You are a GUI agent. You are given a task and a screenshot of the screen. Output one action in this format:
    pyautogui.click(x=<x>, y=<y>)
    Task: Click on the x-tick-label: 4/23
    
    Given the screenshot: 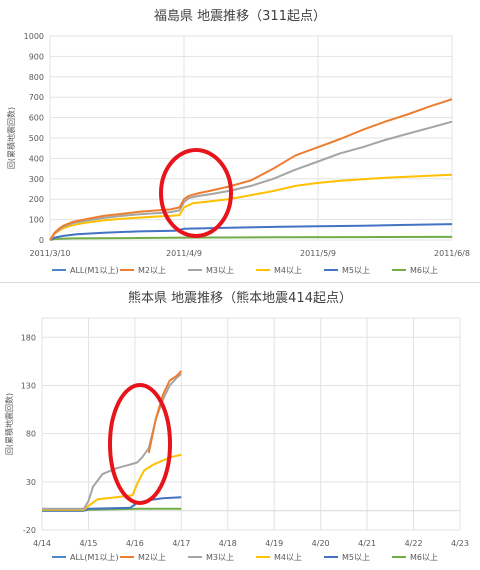 What is the action you would take?
    pyautogui.click(x=460, y=543)
    